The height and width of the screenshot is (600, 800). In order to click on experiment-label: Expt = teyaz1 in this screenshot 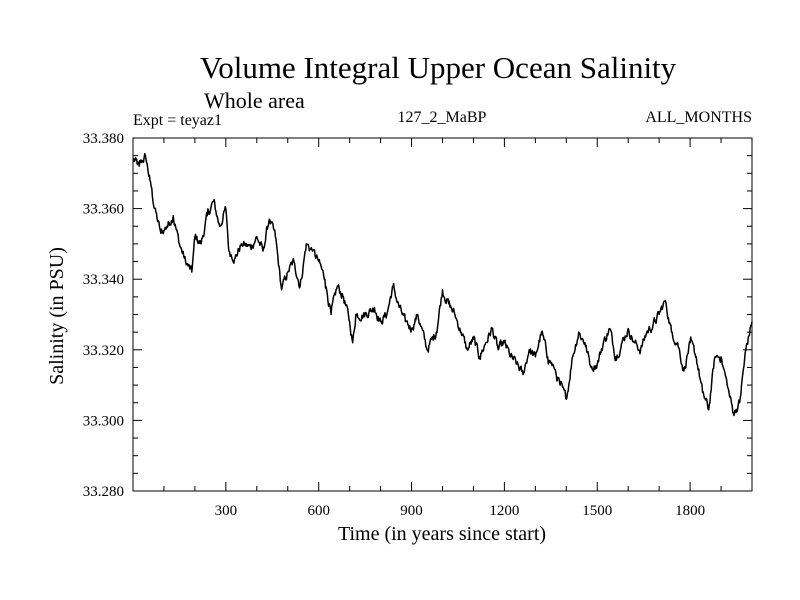, I will do `click(177, 120)`.